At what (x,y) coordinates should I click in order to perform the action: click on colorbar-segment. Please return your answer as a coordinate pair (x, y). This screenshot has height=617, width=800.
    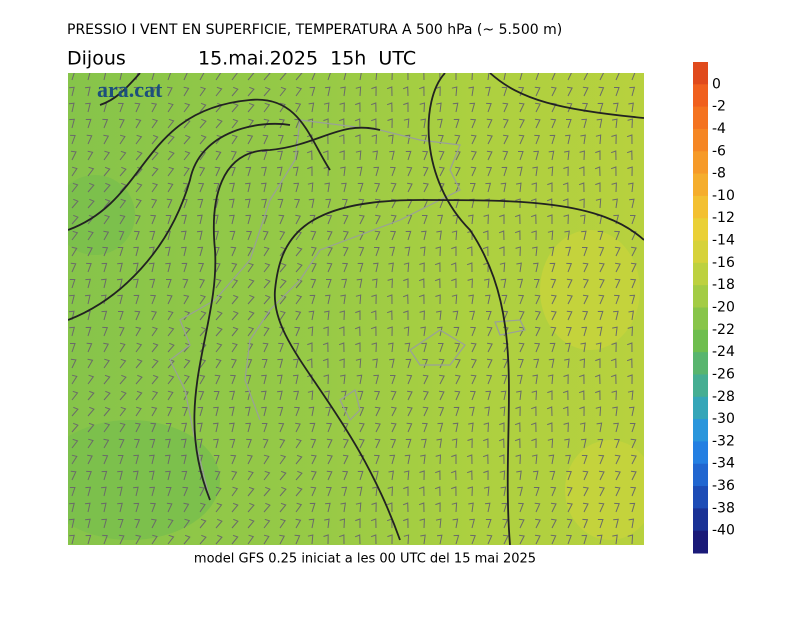
    Looking at the image, I should click on (700, 475).